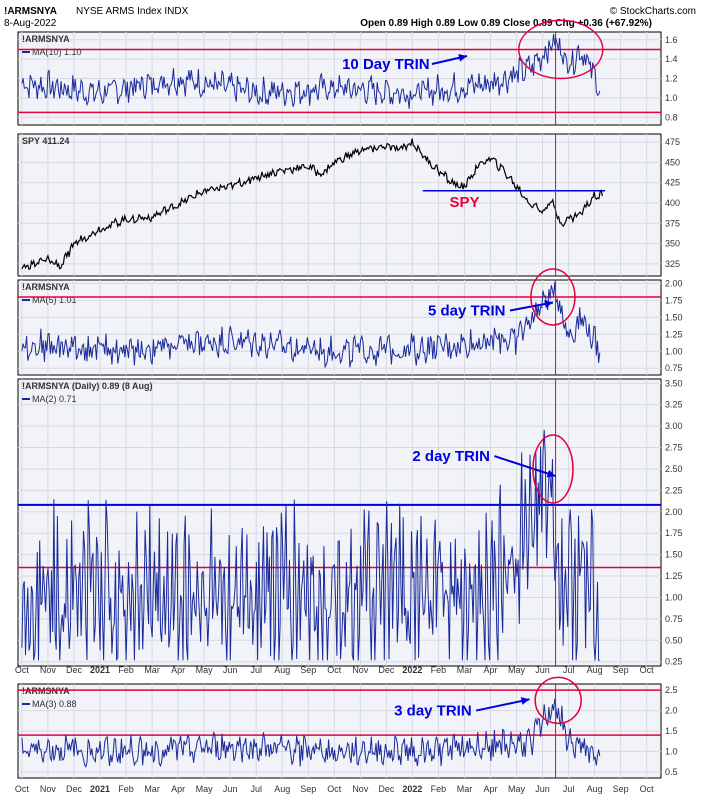 This screenshot has width=702, height=804. What do you see at coordinates (433, 711) in the screenshot?
I see `trin-annotation: 3 day TRIN` at bounding box center [433, 711].